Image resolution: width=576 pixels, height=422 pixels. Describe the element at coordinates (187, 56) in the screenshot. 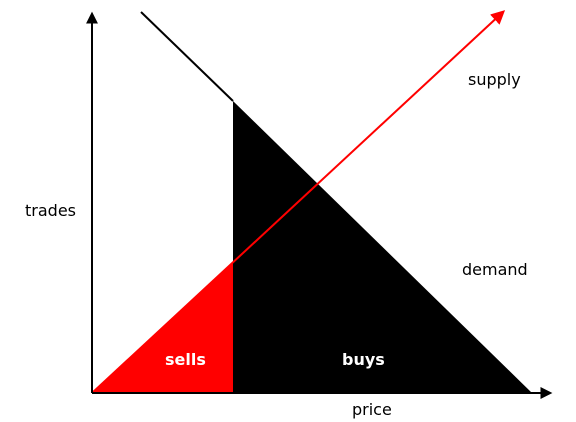

I see `demand-curve` at that location.